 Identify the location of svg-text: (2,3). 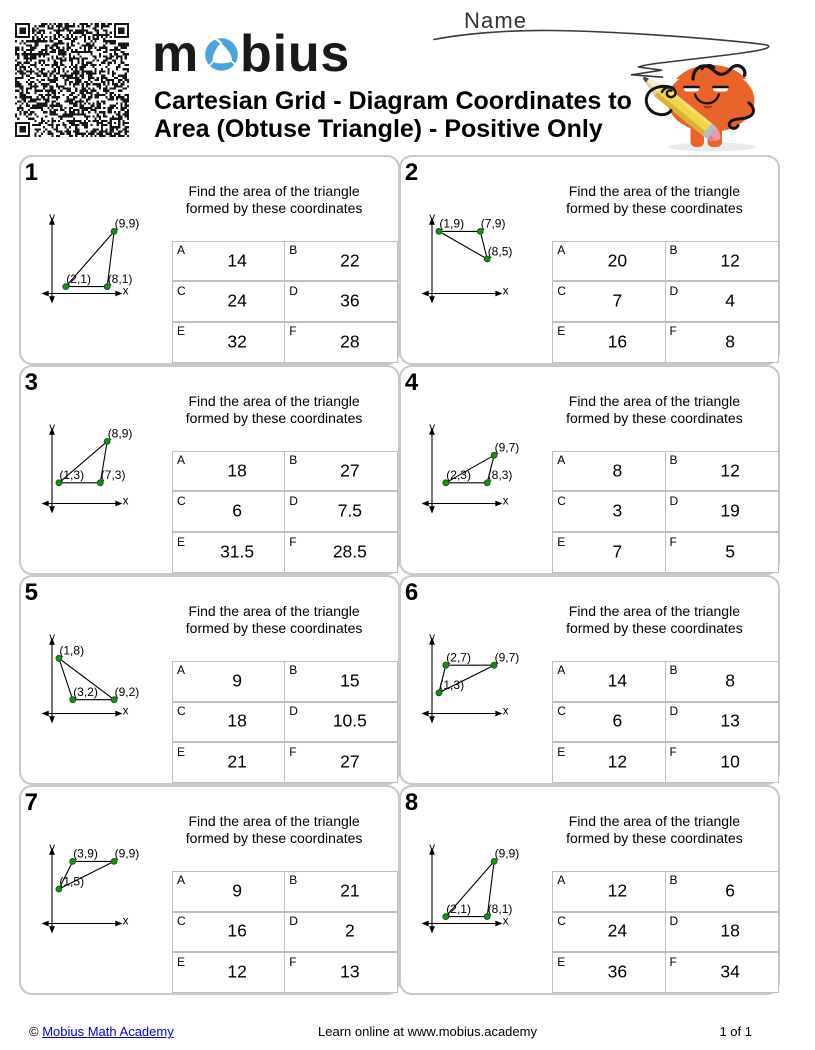
(458, 475).